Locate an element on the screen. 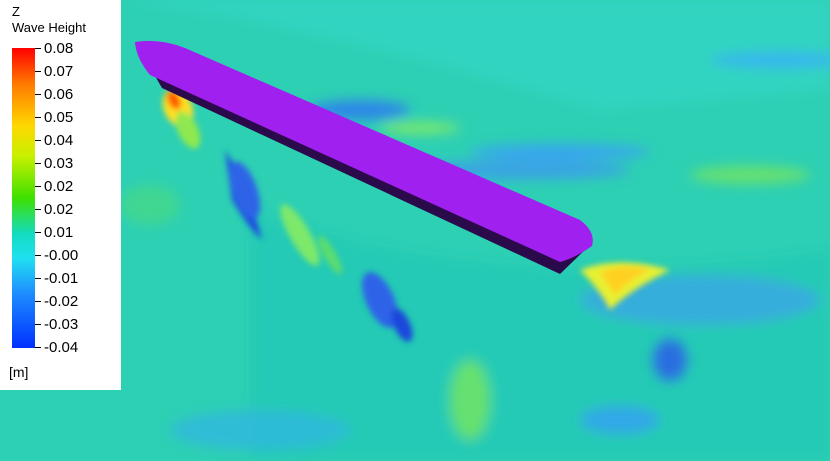 This screenshot has width=830, height=461. legend-tick-label: -0.02 is located at coordinates (61, 301).